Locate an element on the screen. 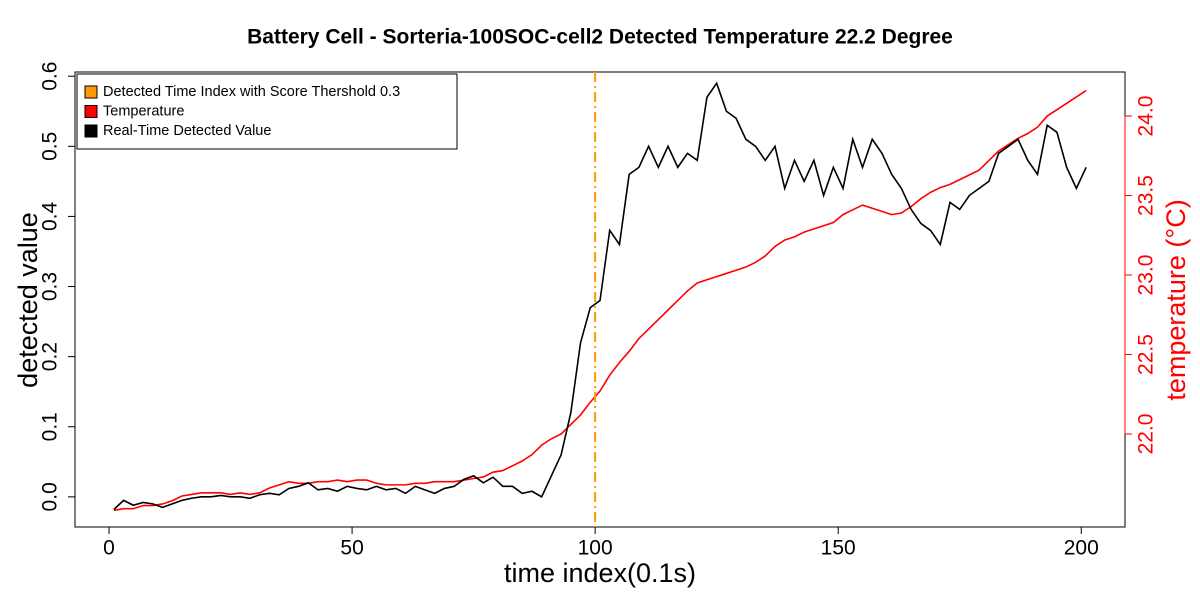 Image resolution: width=1200 pixels, height=600 pixels. y-tick-label: 0.5 is located at coordinates (50, 146).